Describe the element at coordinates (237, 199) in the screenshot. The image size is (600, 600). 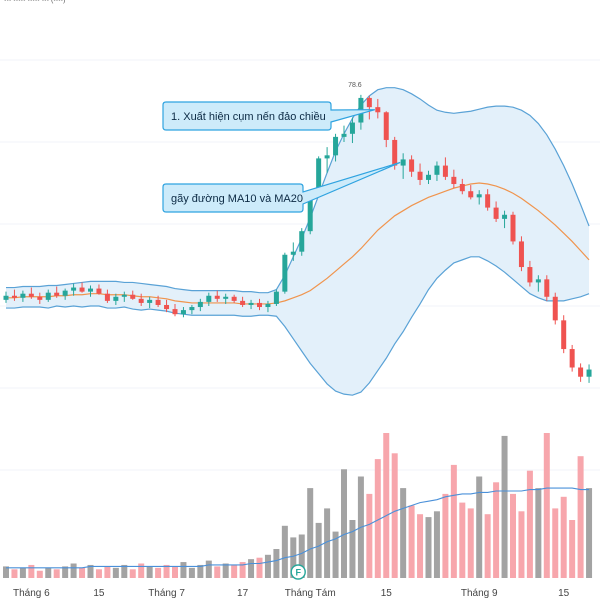
I see `annotation-text-2: gãy đường MA10 và MA20` at that location.